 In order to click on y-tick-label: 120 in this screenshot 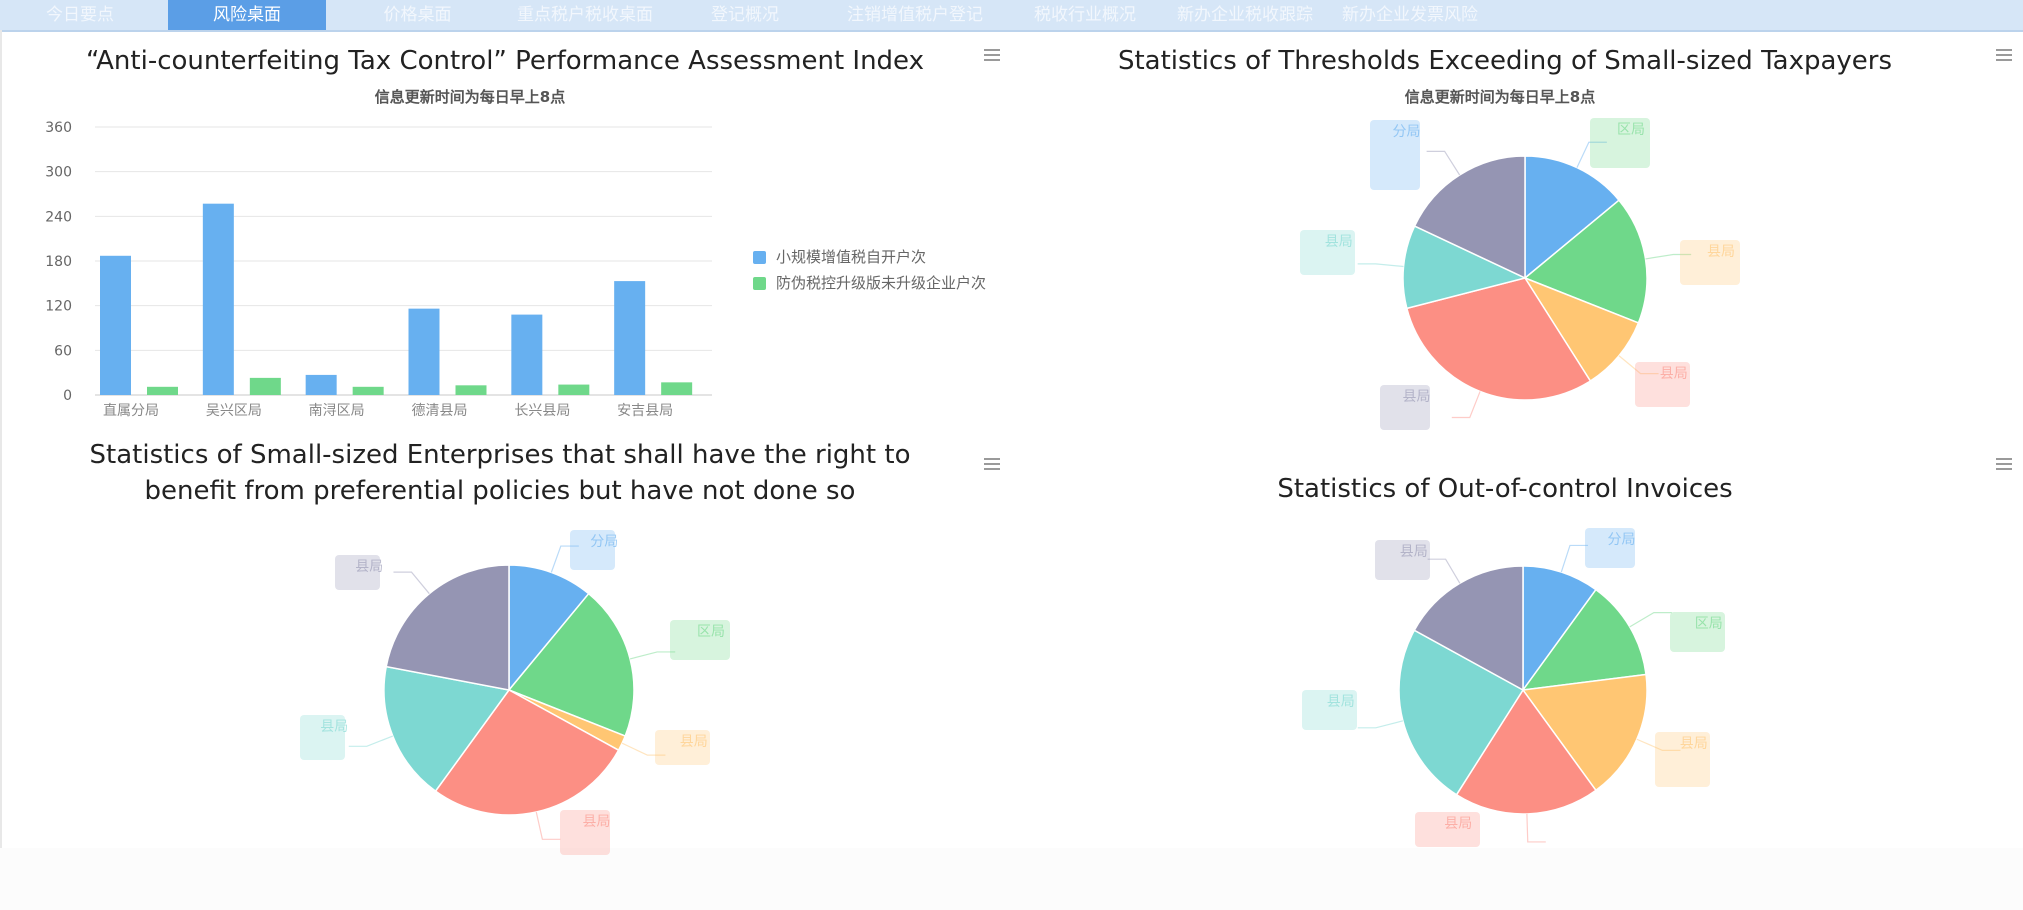, I will do `click(58, 307)`.